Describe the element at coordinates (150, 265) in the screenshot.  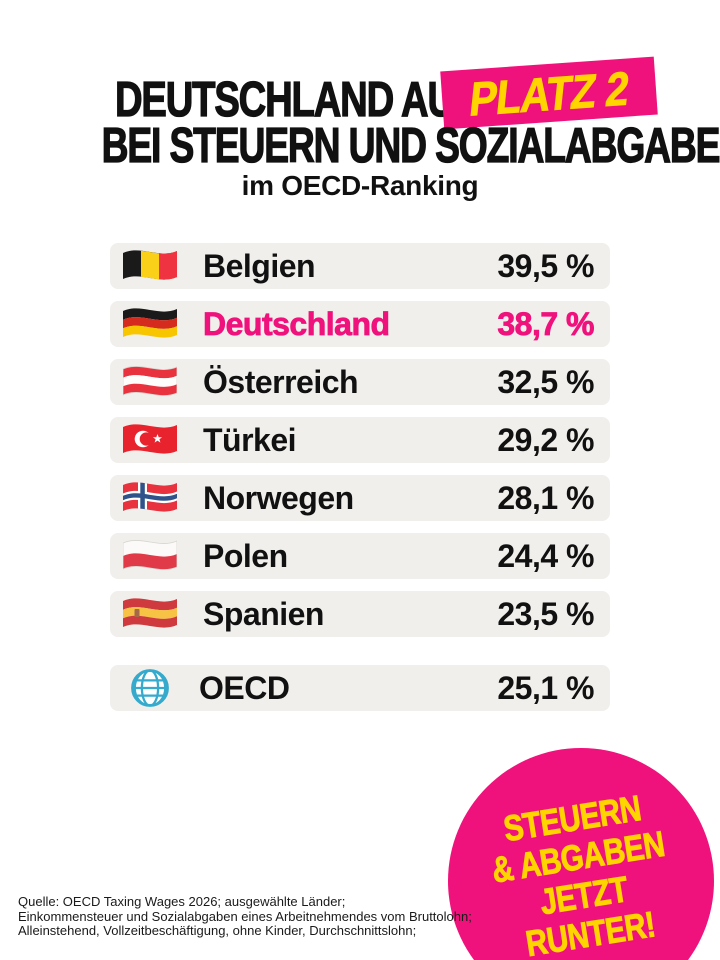
I see `belgium-flag-icon` at that location.